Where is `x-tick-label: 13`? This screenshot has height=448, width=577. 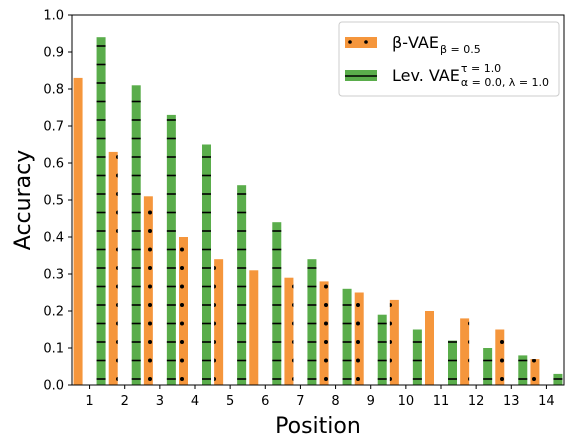 x-tick-label: 13 is located at coordinates (511, 401).